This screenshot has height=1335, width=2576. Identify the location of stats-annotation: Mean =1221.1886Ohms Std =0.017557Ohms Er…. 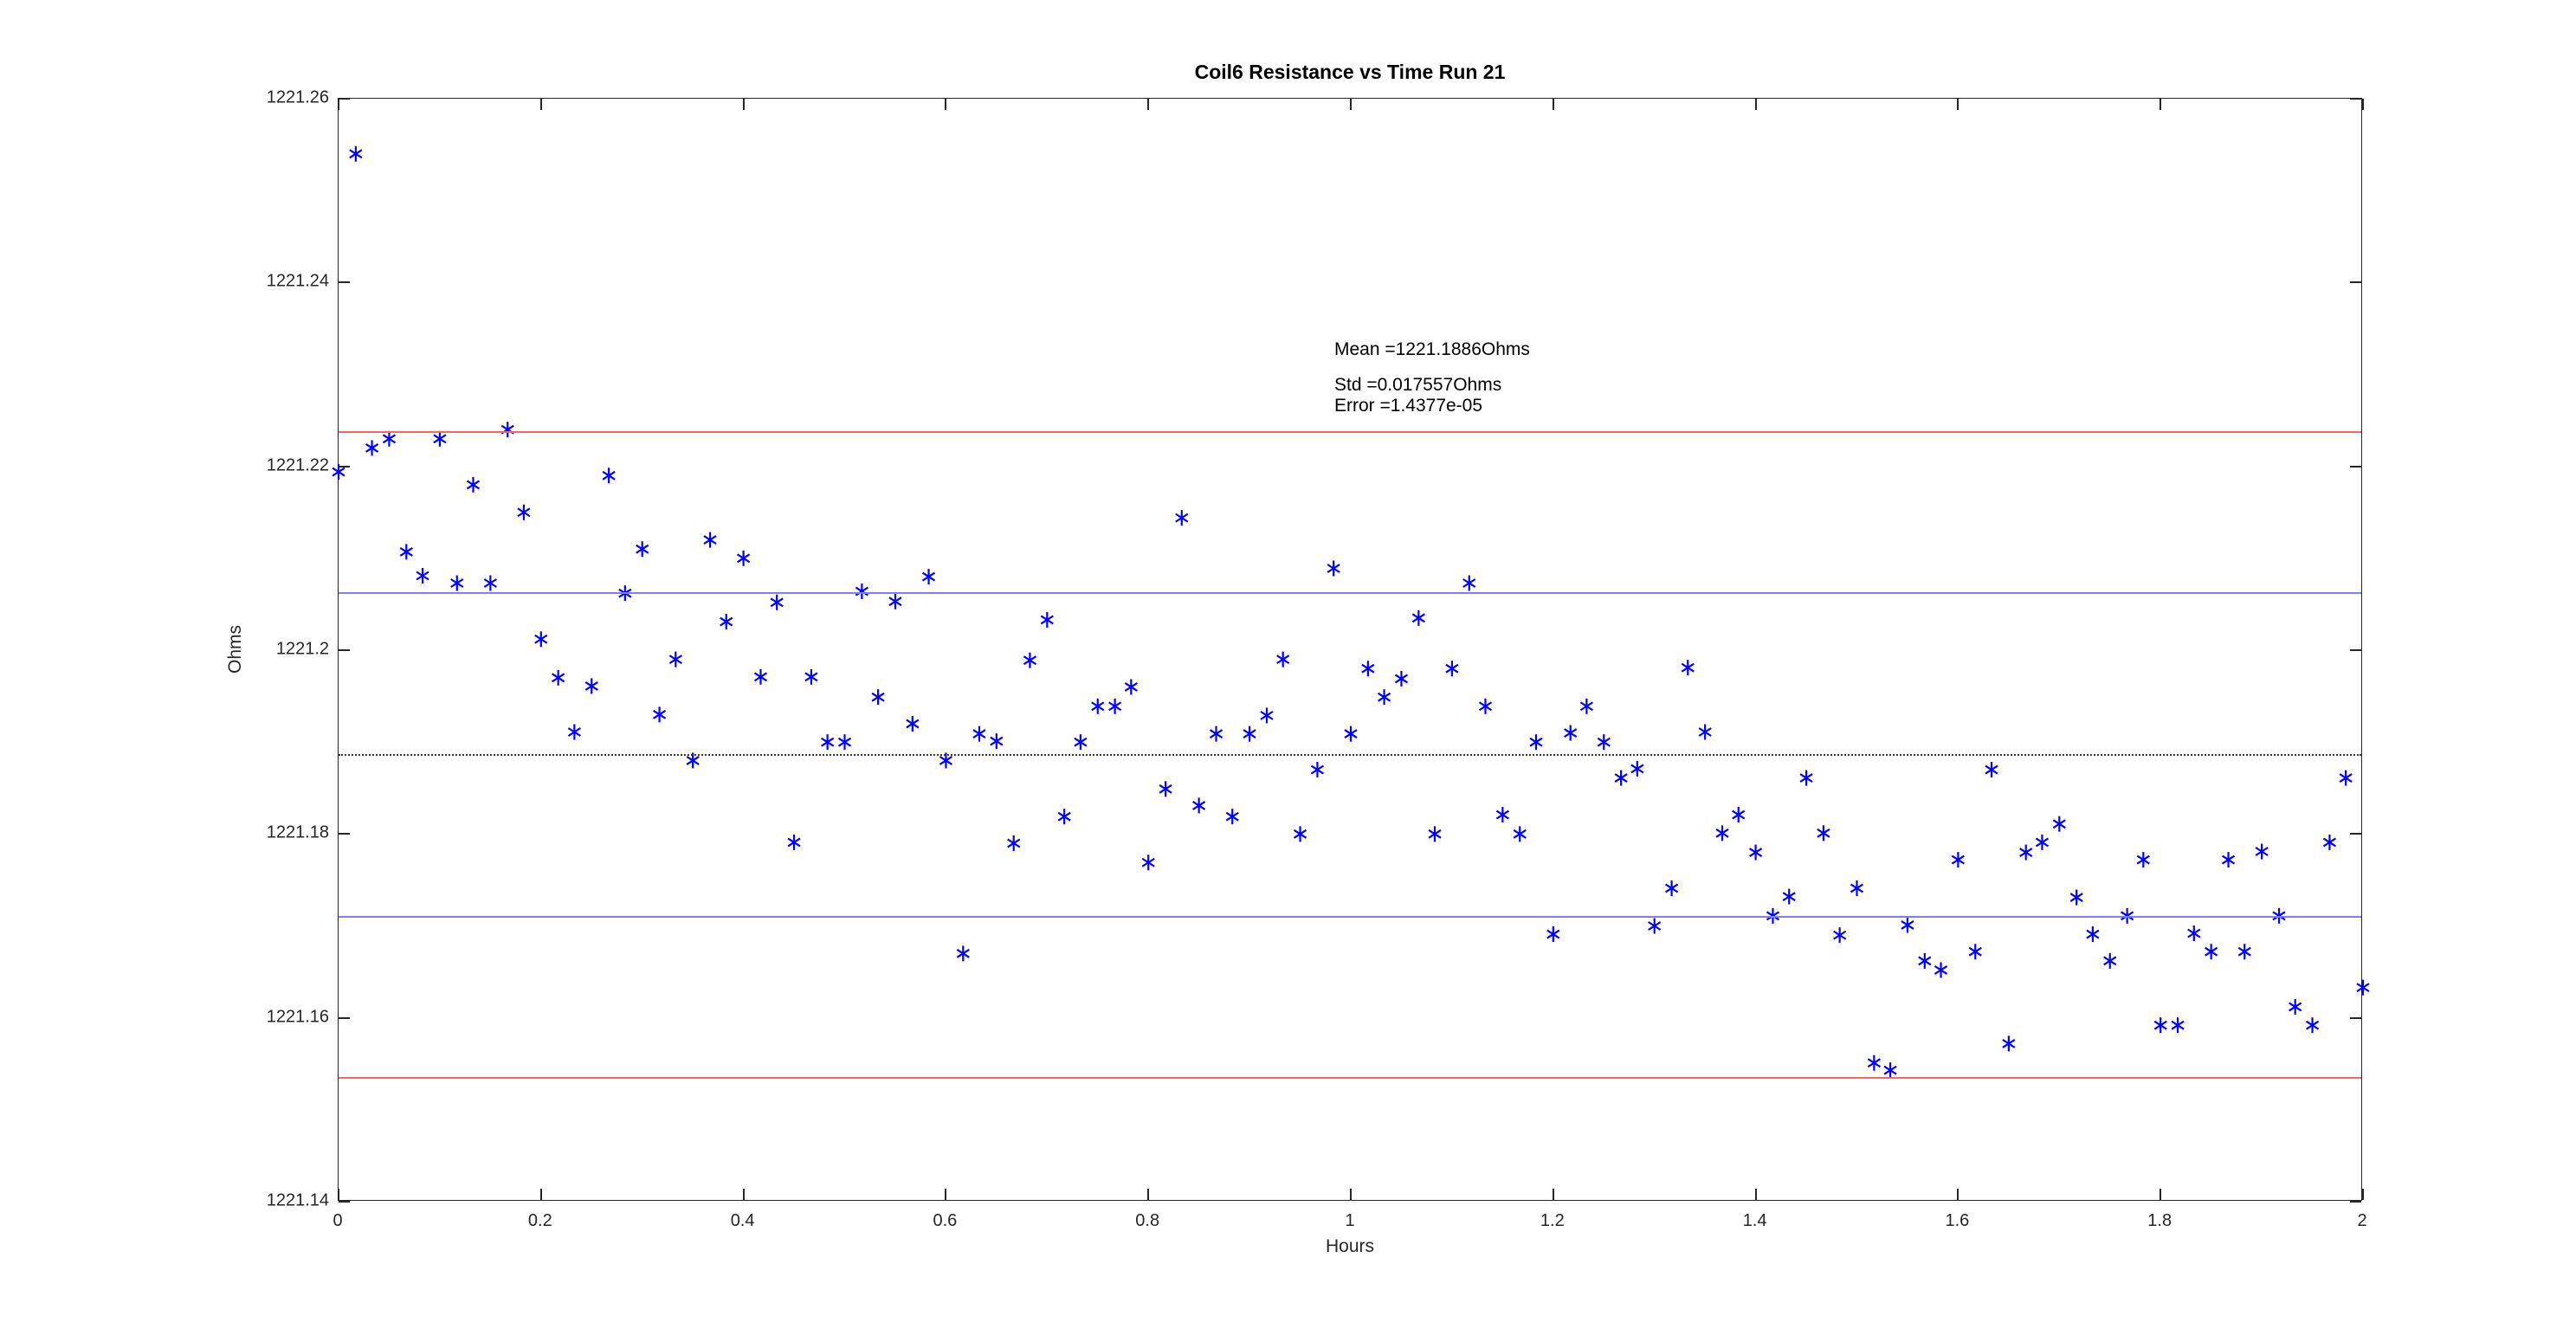
(1432, 377).